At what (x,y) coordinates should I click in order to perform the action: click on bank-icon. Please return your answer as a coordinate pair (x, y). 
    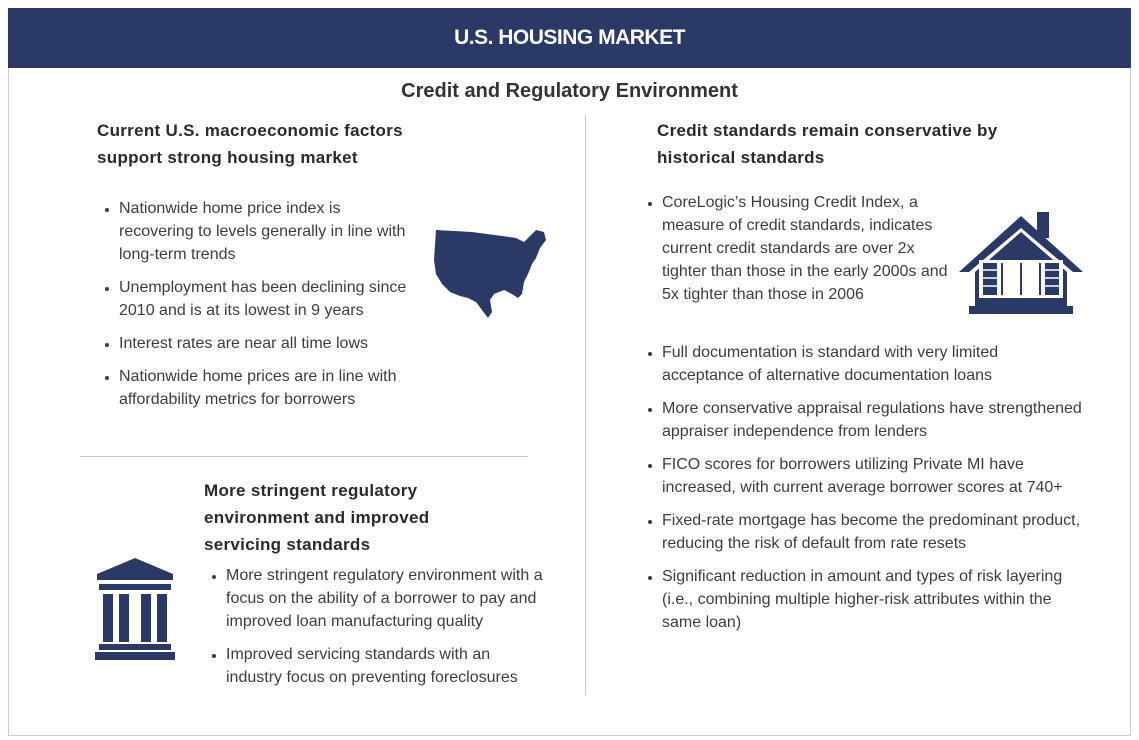
    Looking at the image, I should click on (135, 609).